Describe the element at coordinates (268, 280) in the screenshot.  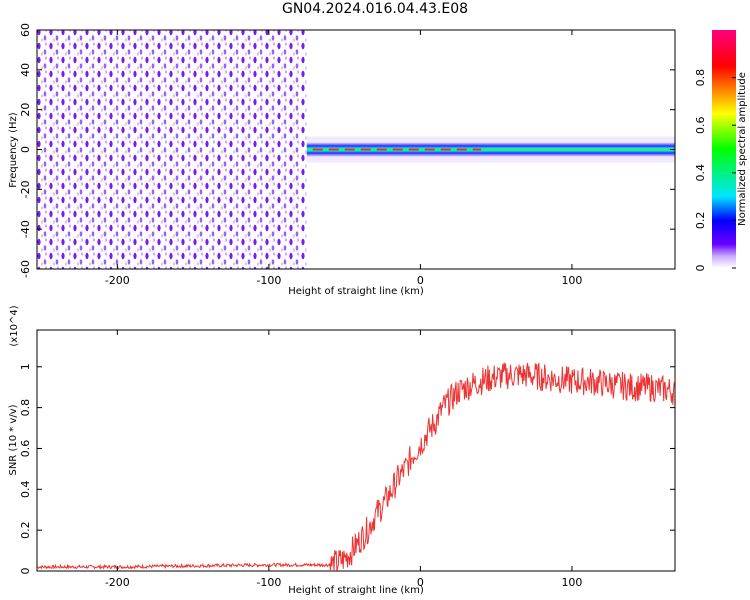
I see `spectrogram-x-tick-label: -100` at that location.